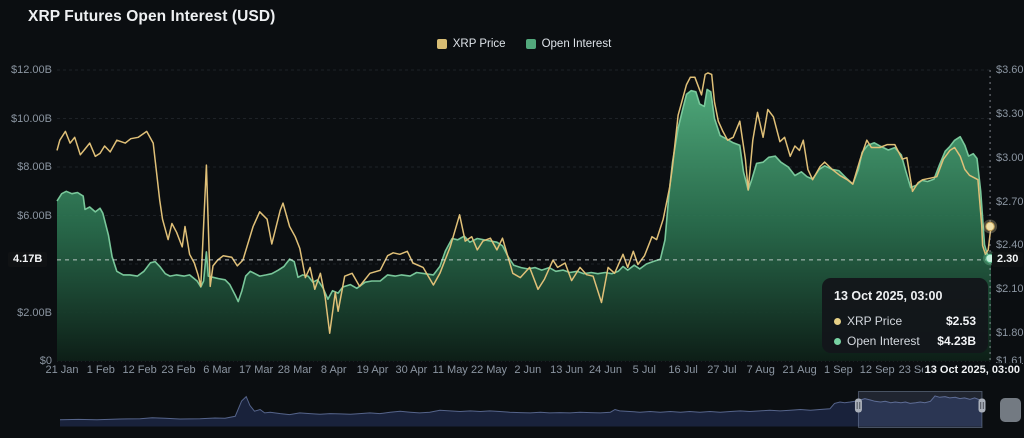 This screenshot has height=438, width=1024. What do you see at coordinates (1010, 157) in the screenshot?
I see `right-axis-tick: $3.00` at bounding box center [1010, 157].